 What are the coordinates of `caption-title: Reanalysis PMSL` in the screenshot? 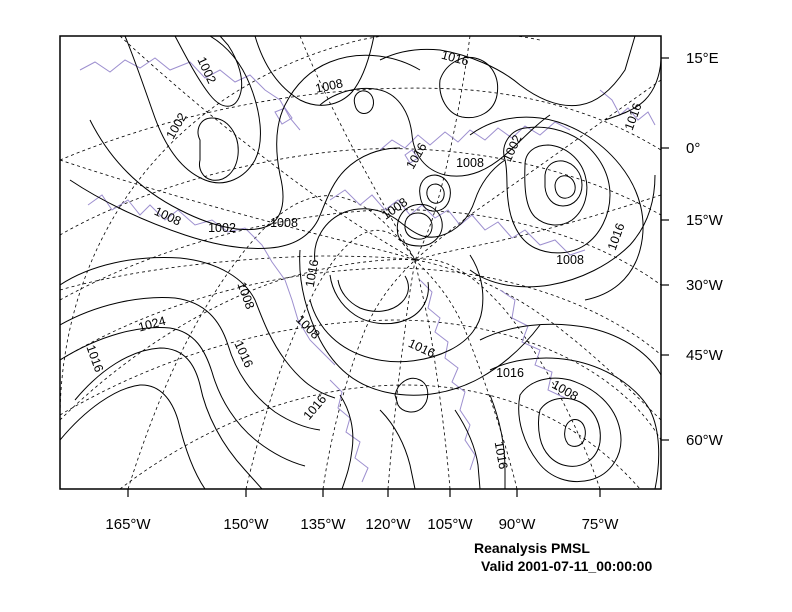 It's located at (532, 548).